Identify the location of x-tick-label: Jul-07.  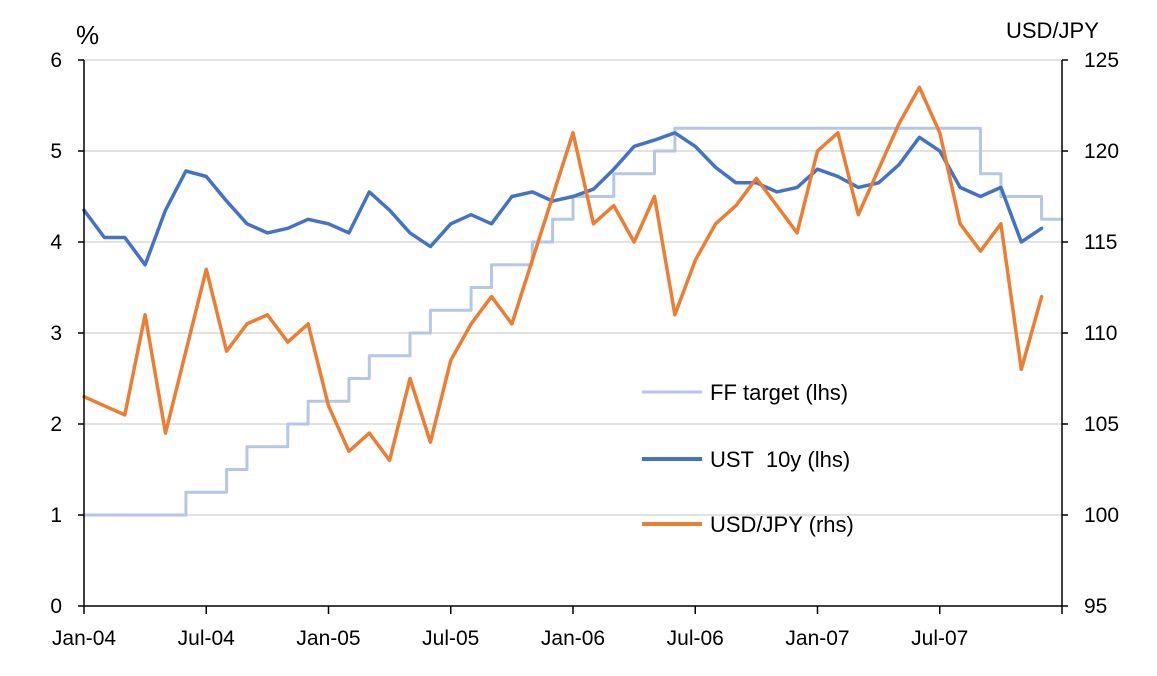
(939, 638).